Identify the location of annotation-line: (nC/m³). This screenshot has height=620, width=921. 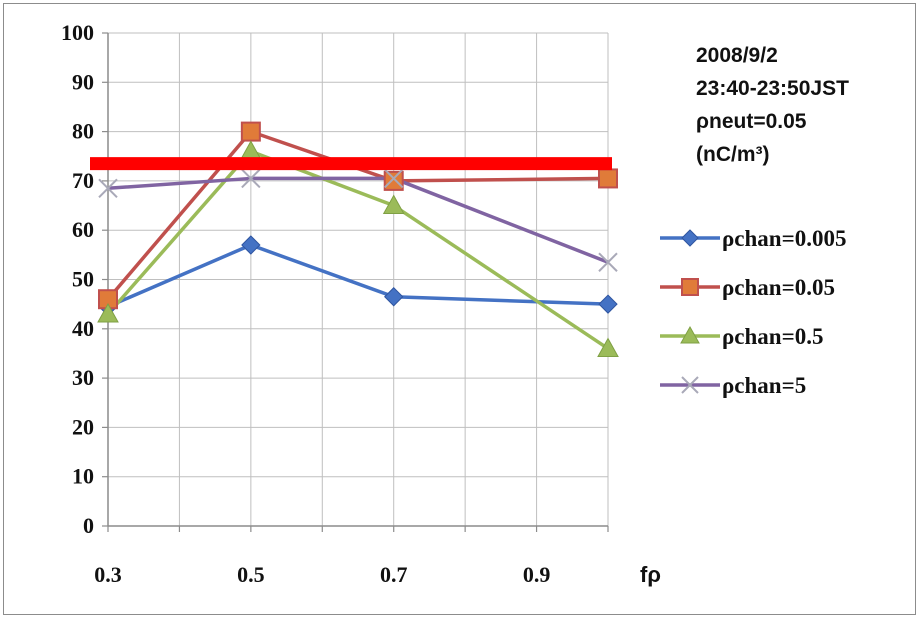
(732, 154).